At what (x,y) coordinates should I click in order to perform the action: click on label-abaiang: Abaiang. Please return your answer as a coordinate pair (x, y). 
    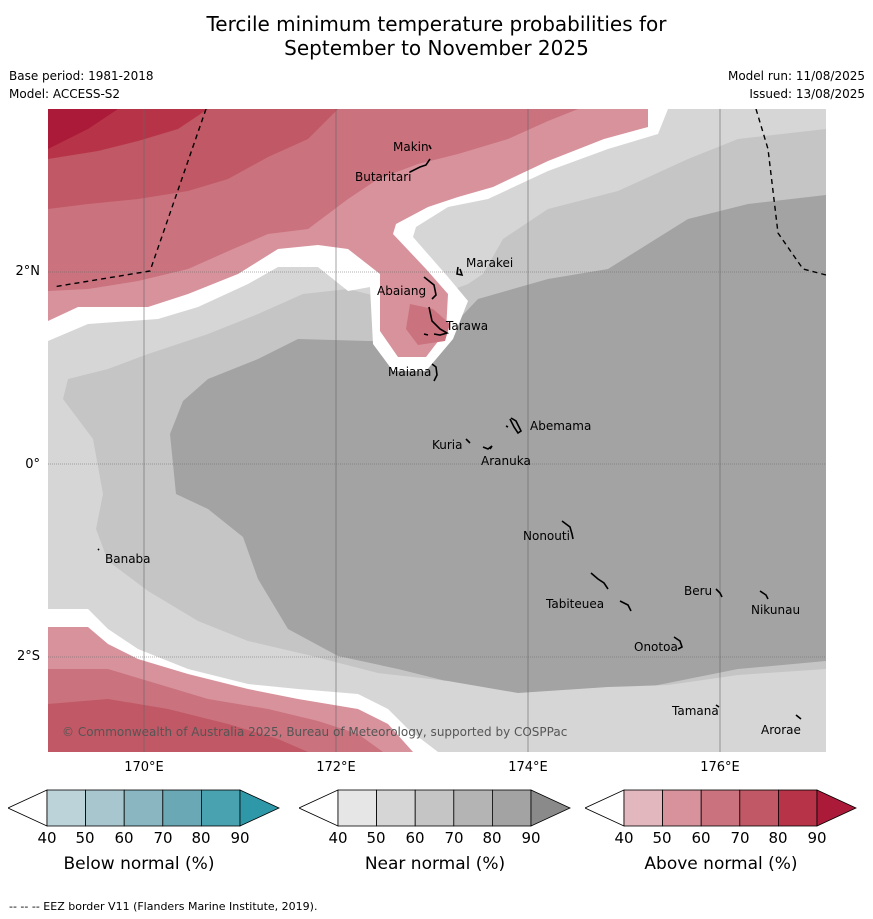
    Looking at the image, I should click on (401, 291).